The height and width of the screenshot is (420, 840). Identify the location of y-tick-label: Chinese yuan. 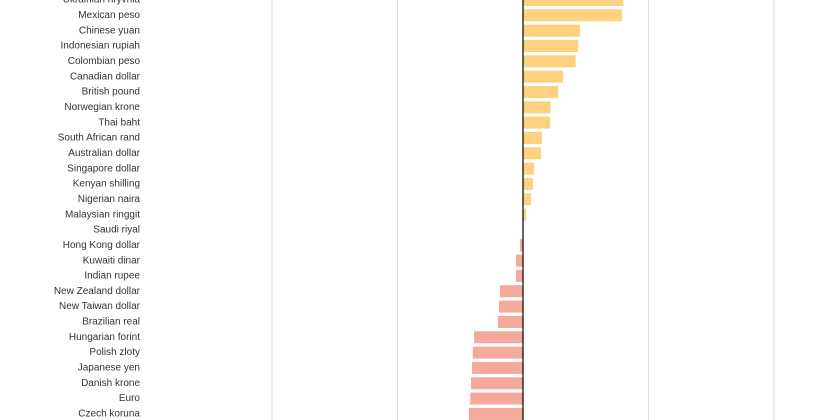
(109, 30).